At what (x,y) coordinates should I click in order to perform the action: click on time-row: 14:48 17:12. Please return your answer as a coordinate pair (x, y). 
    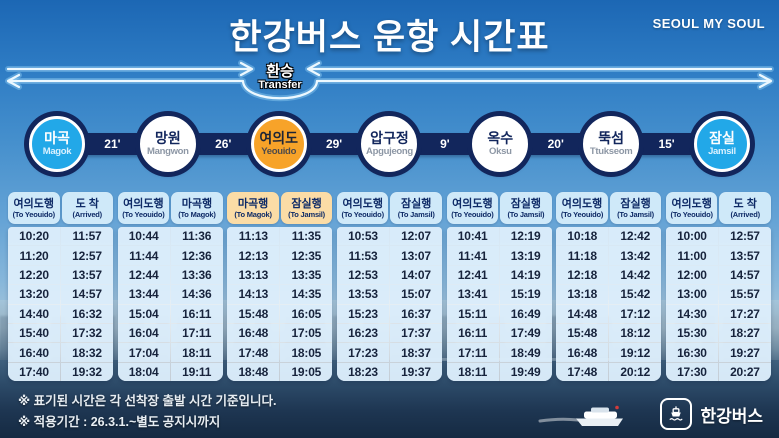
    Looking at the image, I should click on (609, 313).